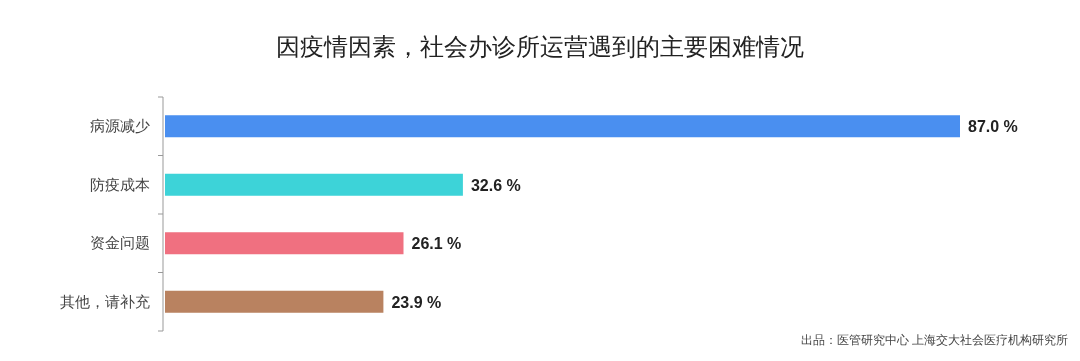 Image resolution: width=1080 pixels, height=361 pixels. Describe the element at coordinates (120, 184) in the screenshot. I see `category-label: 防疫成本` at that location.